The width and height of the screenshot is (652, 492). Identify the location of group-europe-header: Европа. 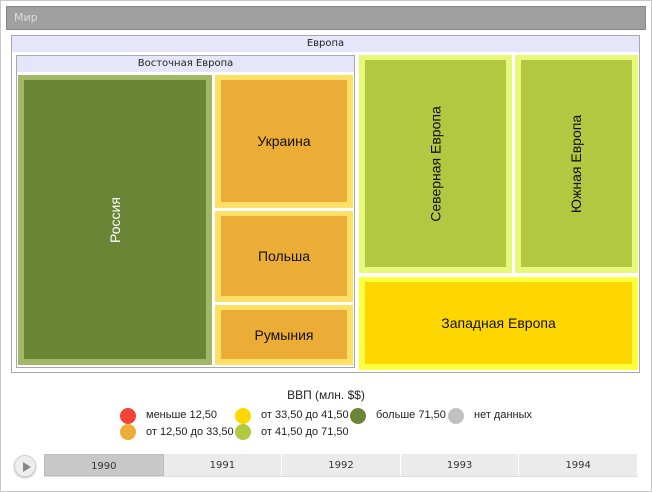
(325, 44).